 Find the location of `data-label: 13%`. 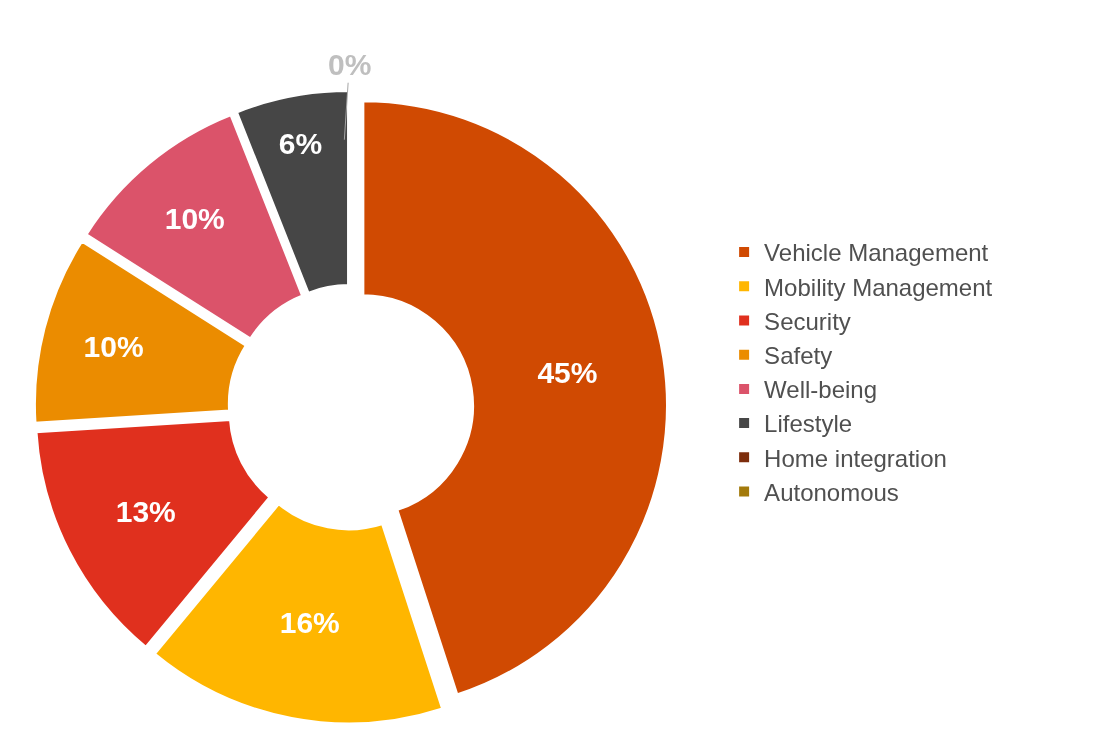

data-label: 13% is located at coordinates (145, 512).